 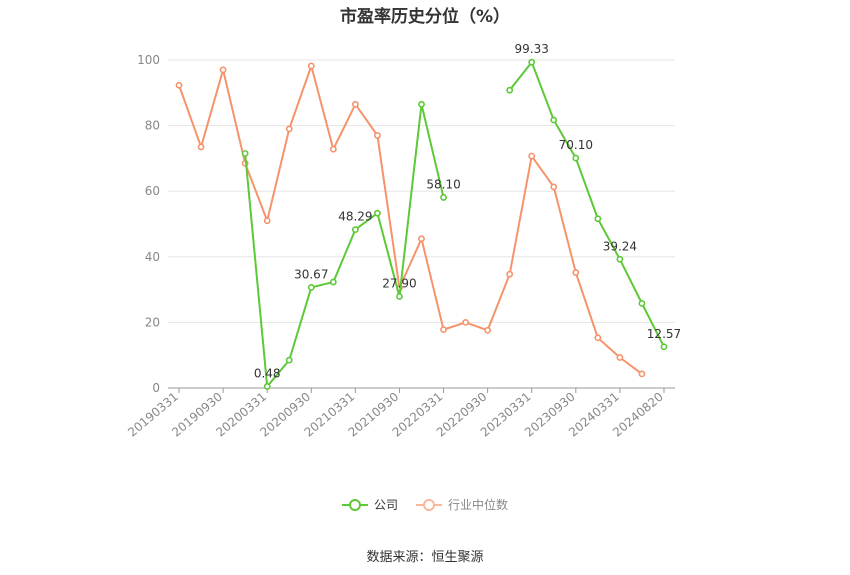 What do you see at coordinates (354, 505) in the screenshot?
I see `legend-swatch-company` at bounding box center [354, 505].